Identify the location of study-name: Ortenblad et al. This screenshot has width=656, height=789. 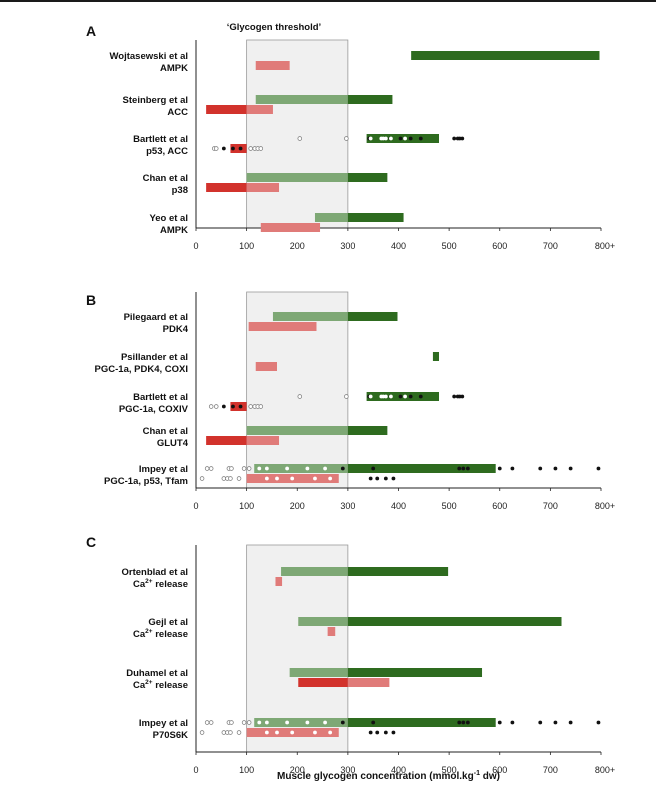
(154, 572).